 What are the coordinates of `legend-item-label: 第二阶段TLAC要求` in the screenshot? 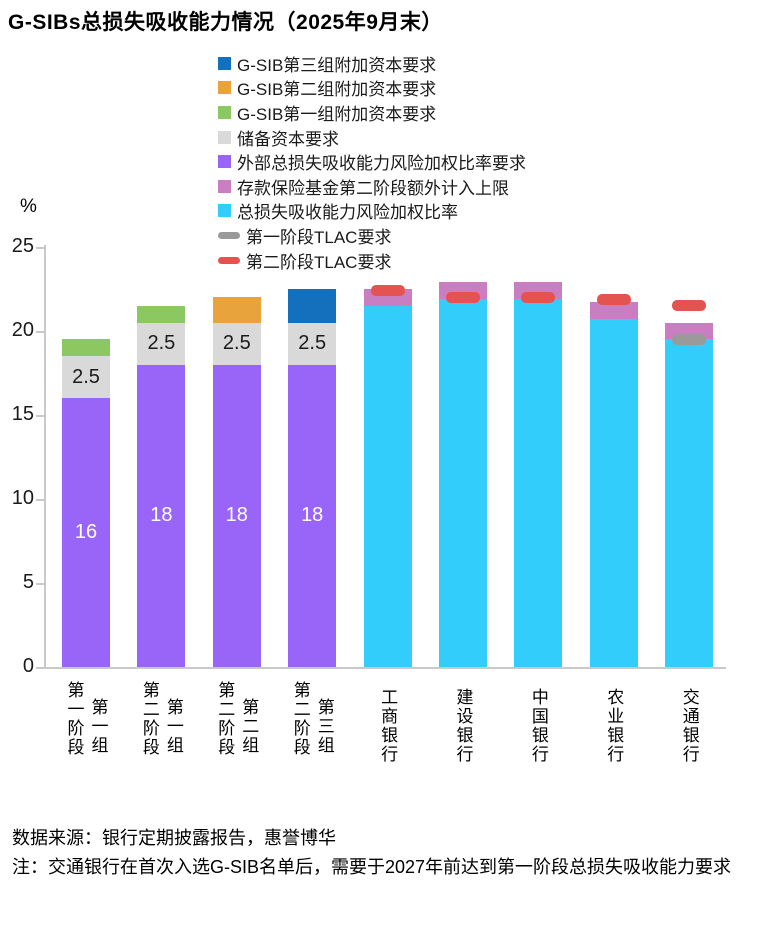 It's located at (319, 262).